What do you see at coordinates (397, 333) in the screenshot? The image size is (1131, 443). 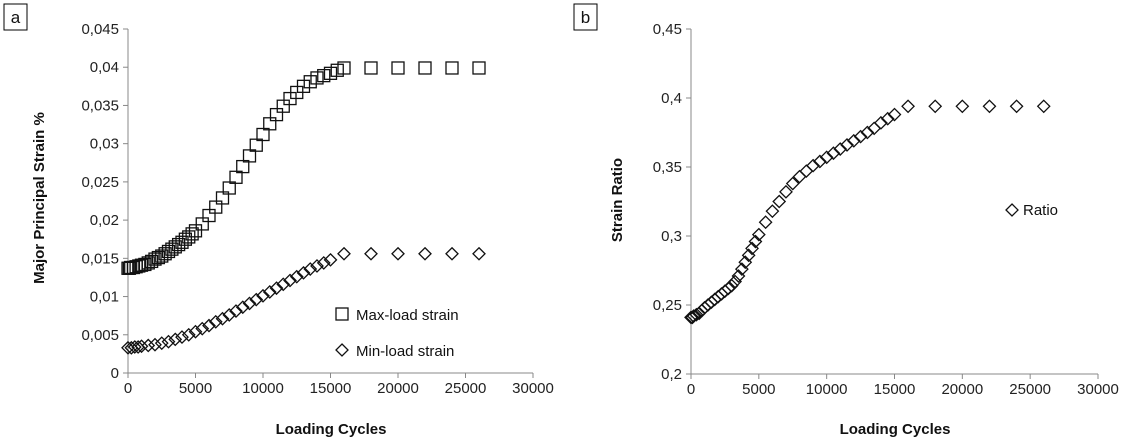 I see `legend-a: Max-load strain Min-load strain` at bounding box center [397, 333].